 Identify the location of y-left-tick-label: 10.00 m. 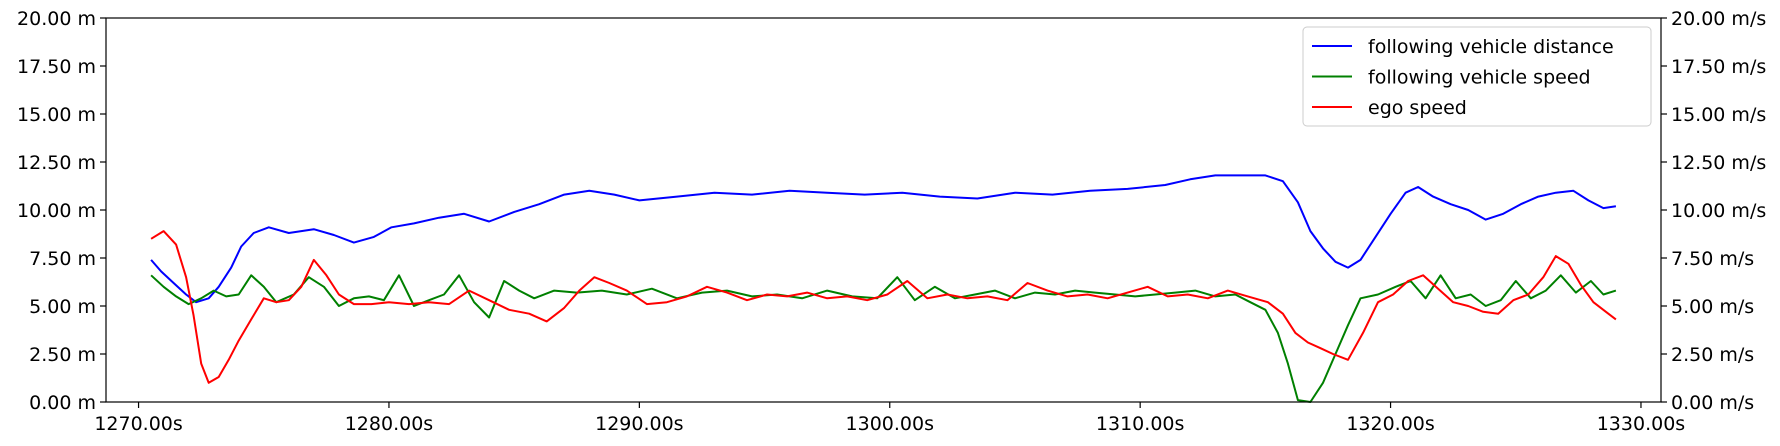
(56, 211).